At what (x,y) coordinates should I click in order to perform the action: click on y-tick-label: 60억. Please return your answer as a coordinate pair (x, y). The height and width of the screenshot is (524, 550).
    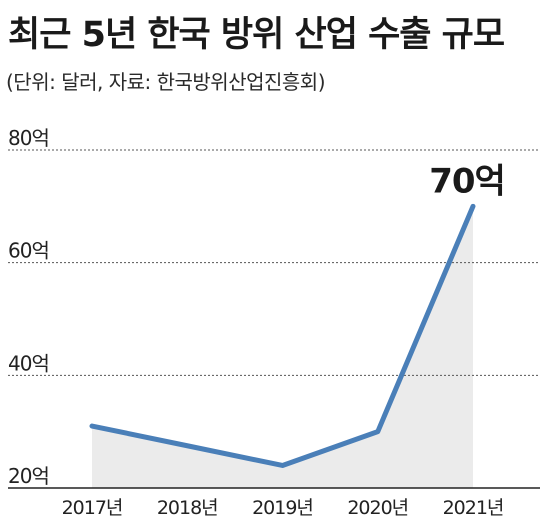
    Looking at the image, I should click on (28, 251).